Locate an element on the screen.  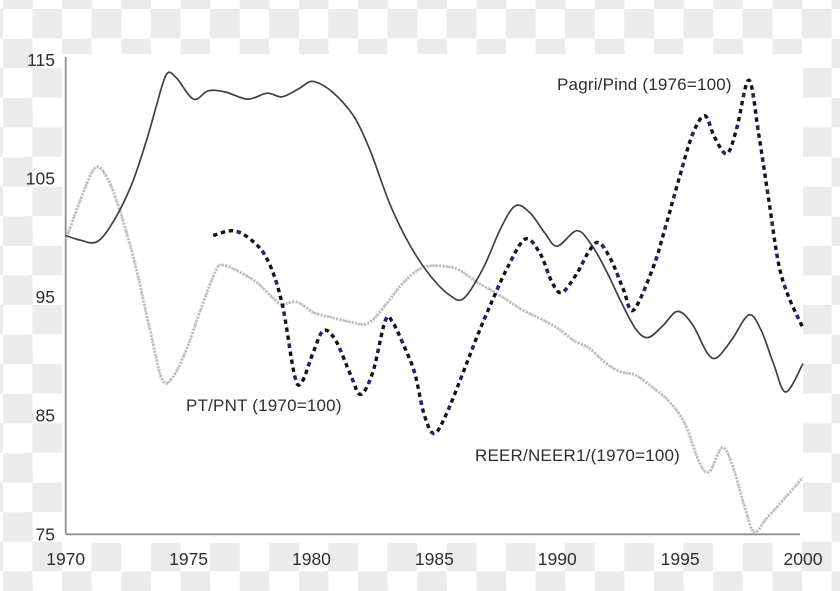
x-tick-label-2000: 2000 is located at coordinates (803, 559).